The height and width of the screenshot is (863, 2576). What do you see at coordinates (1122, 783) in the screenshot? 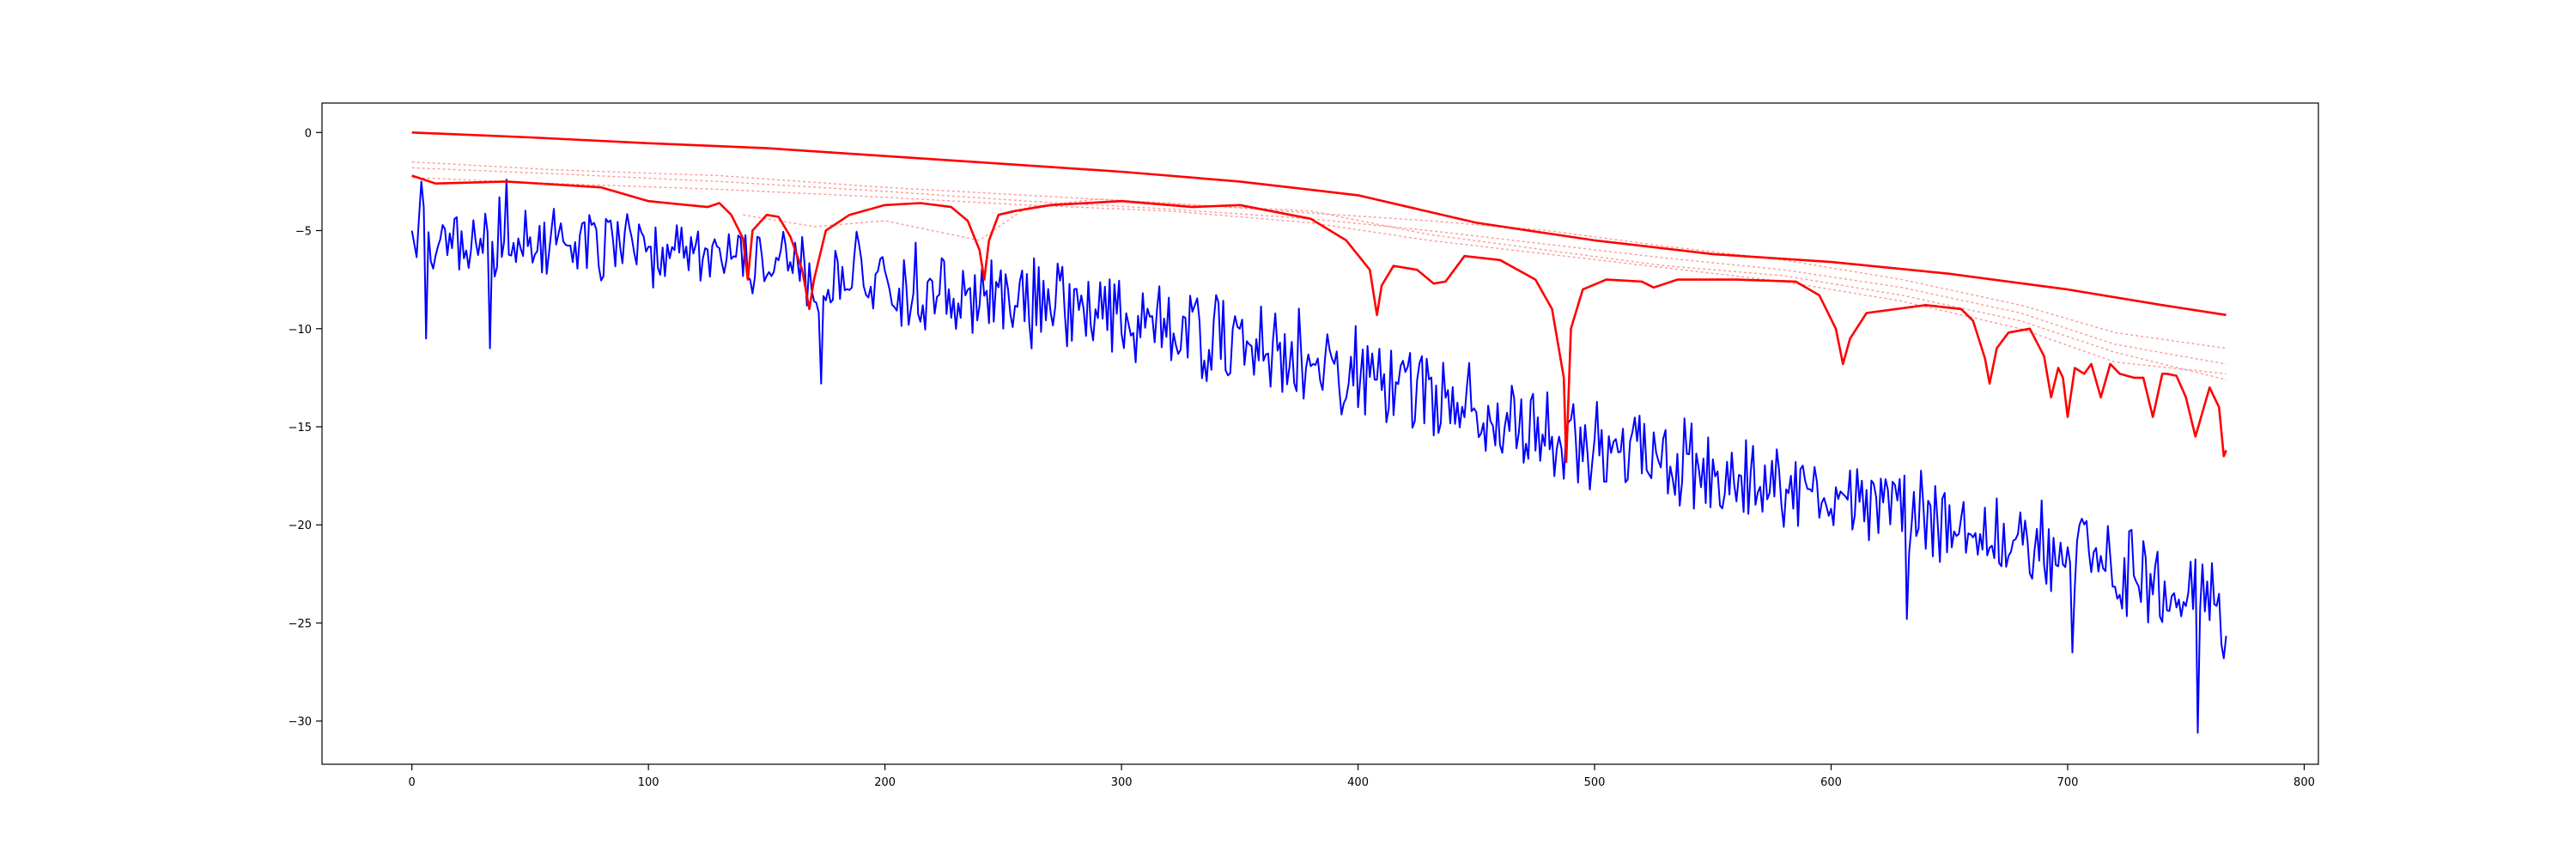
I see `x-tick-label: 300` at bounding box center [1122, 783].